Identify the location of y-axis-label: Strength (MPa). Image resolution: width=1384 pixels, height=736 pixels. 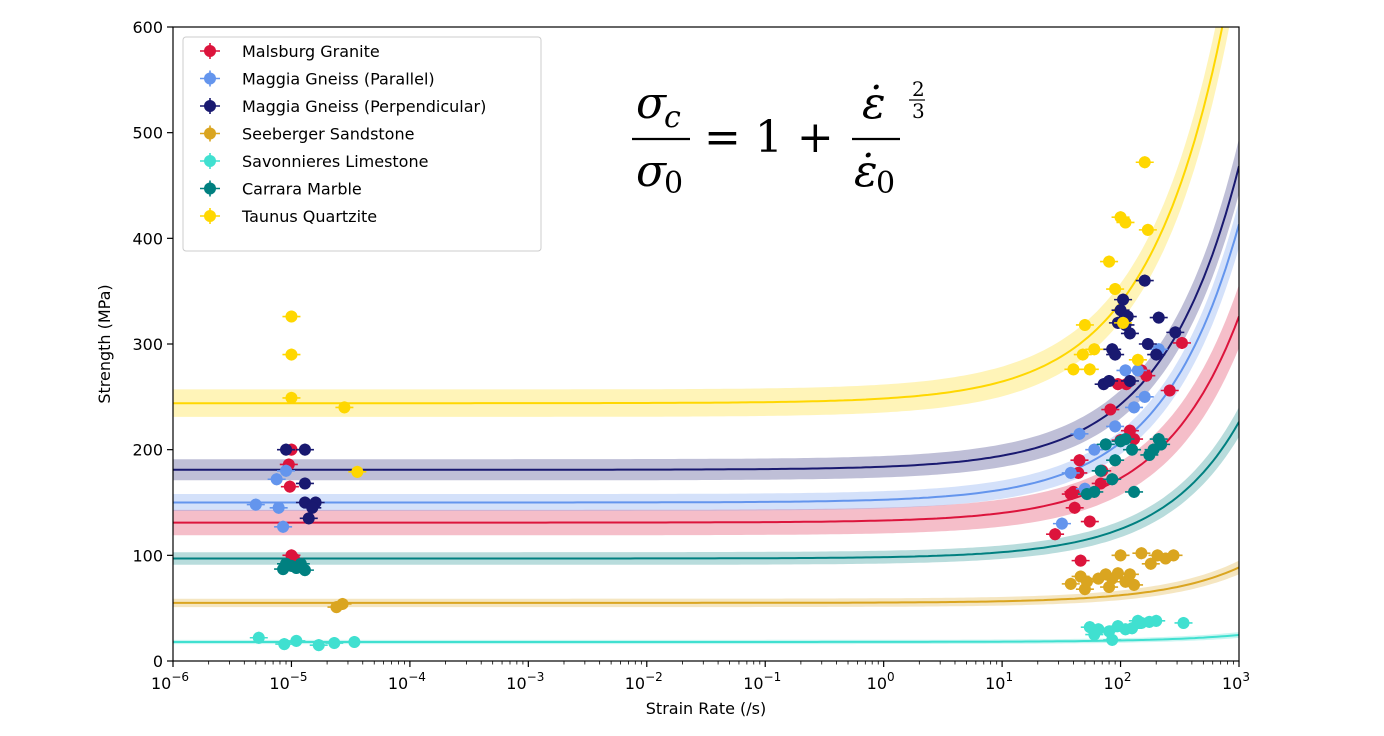
(104, 343).